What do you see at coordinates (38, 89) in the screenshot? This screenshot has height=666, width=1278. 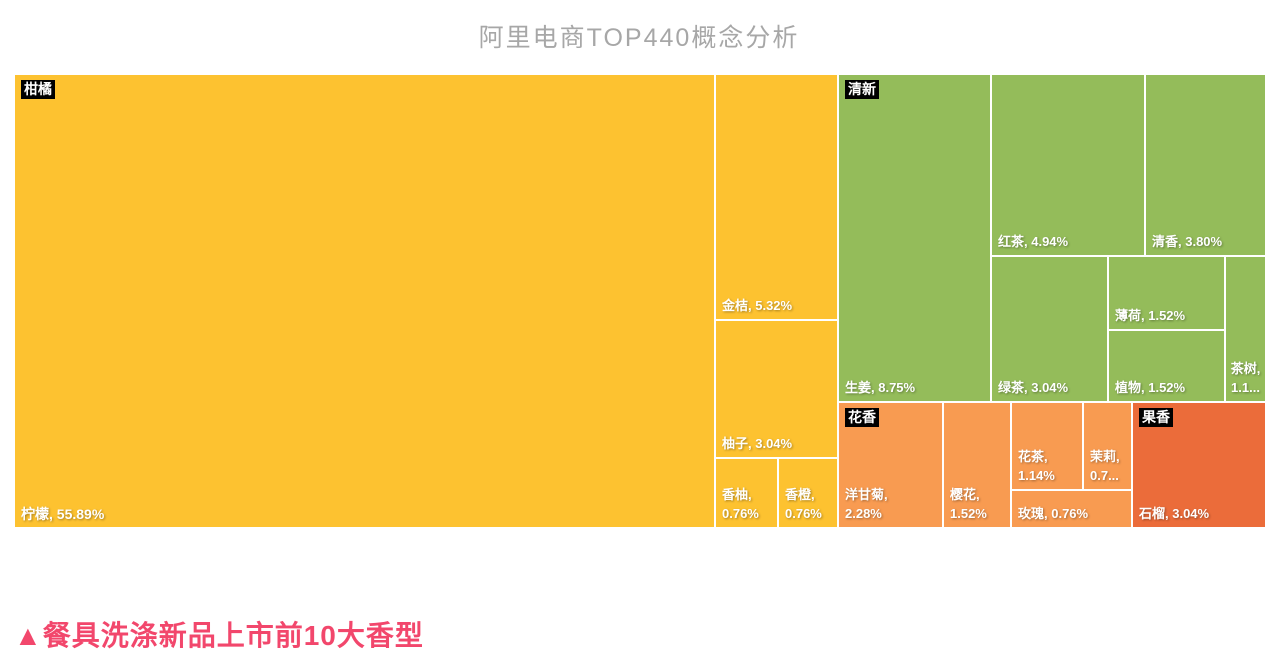 I see `group-label-citrus: 柑橘` at bounding box center [38, 89].